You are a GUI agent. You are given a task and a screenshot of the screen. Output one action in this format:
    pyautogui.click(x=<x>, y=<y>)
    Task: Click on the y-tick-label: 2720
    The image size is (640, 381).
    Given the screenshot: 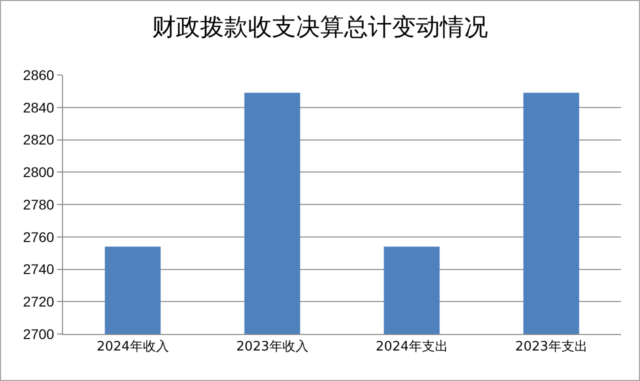 What is the action you would take?
    pyautogui.click(x=38, y=302)
    